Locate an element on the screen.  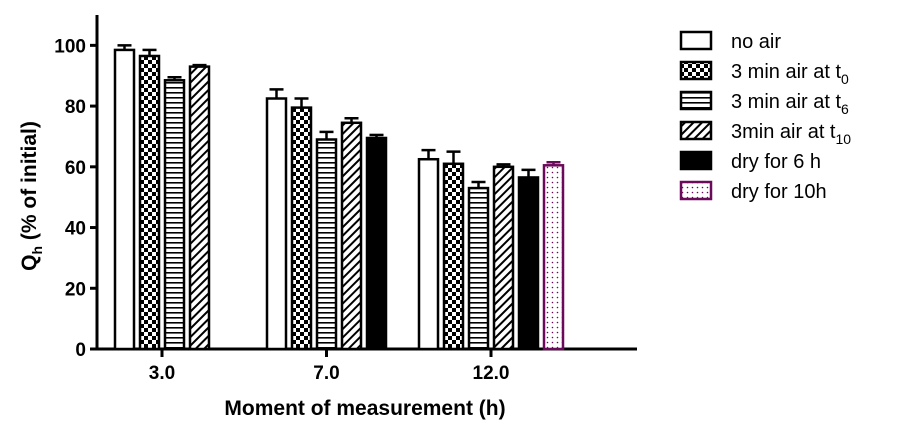
y-tick-label: 100 is located at coordinates (70, 46).